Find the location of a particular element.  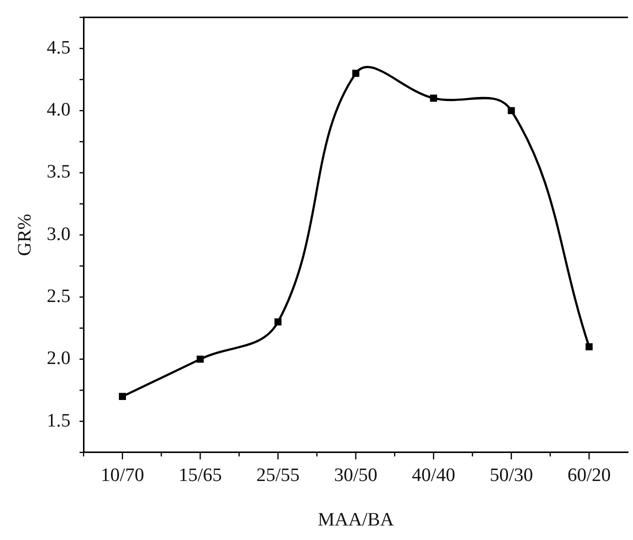

x-tick-label: 60/20 is located at coordinates (589, 475).